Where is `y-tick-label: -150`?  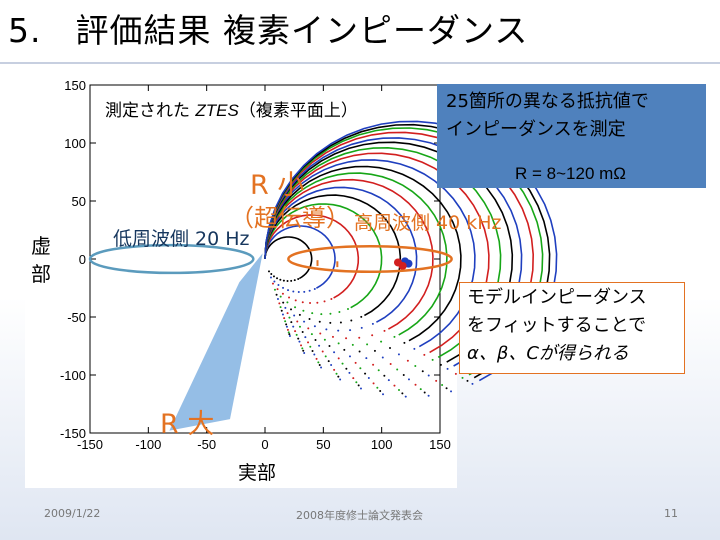 y-tick-label: -150 is located at coordinates (73, 433).